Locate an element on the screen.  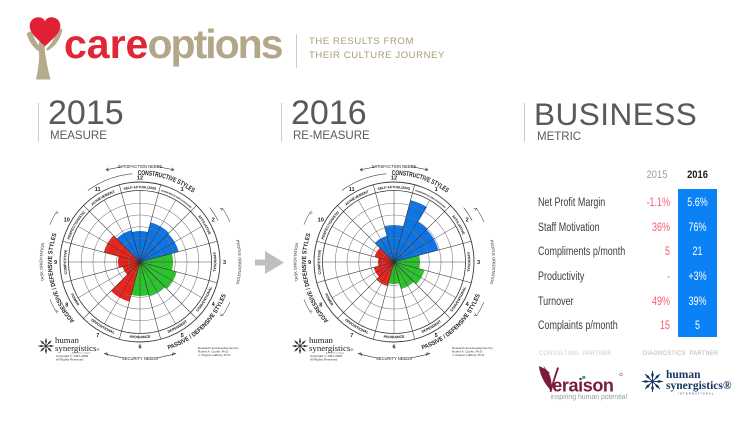
svg-text: care is located at coordinates (106, 44).